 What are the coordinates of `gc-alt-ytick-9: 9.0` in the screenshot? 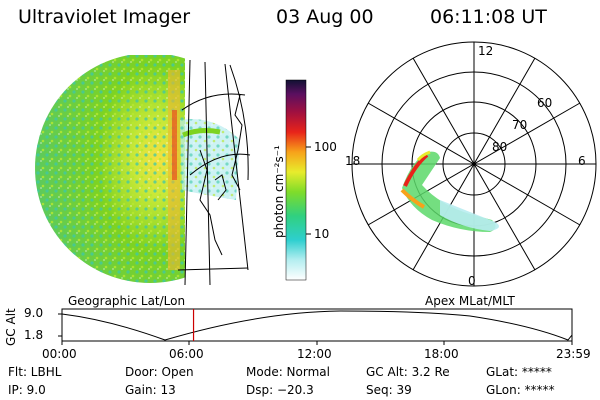 It's located at (34, 313).